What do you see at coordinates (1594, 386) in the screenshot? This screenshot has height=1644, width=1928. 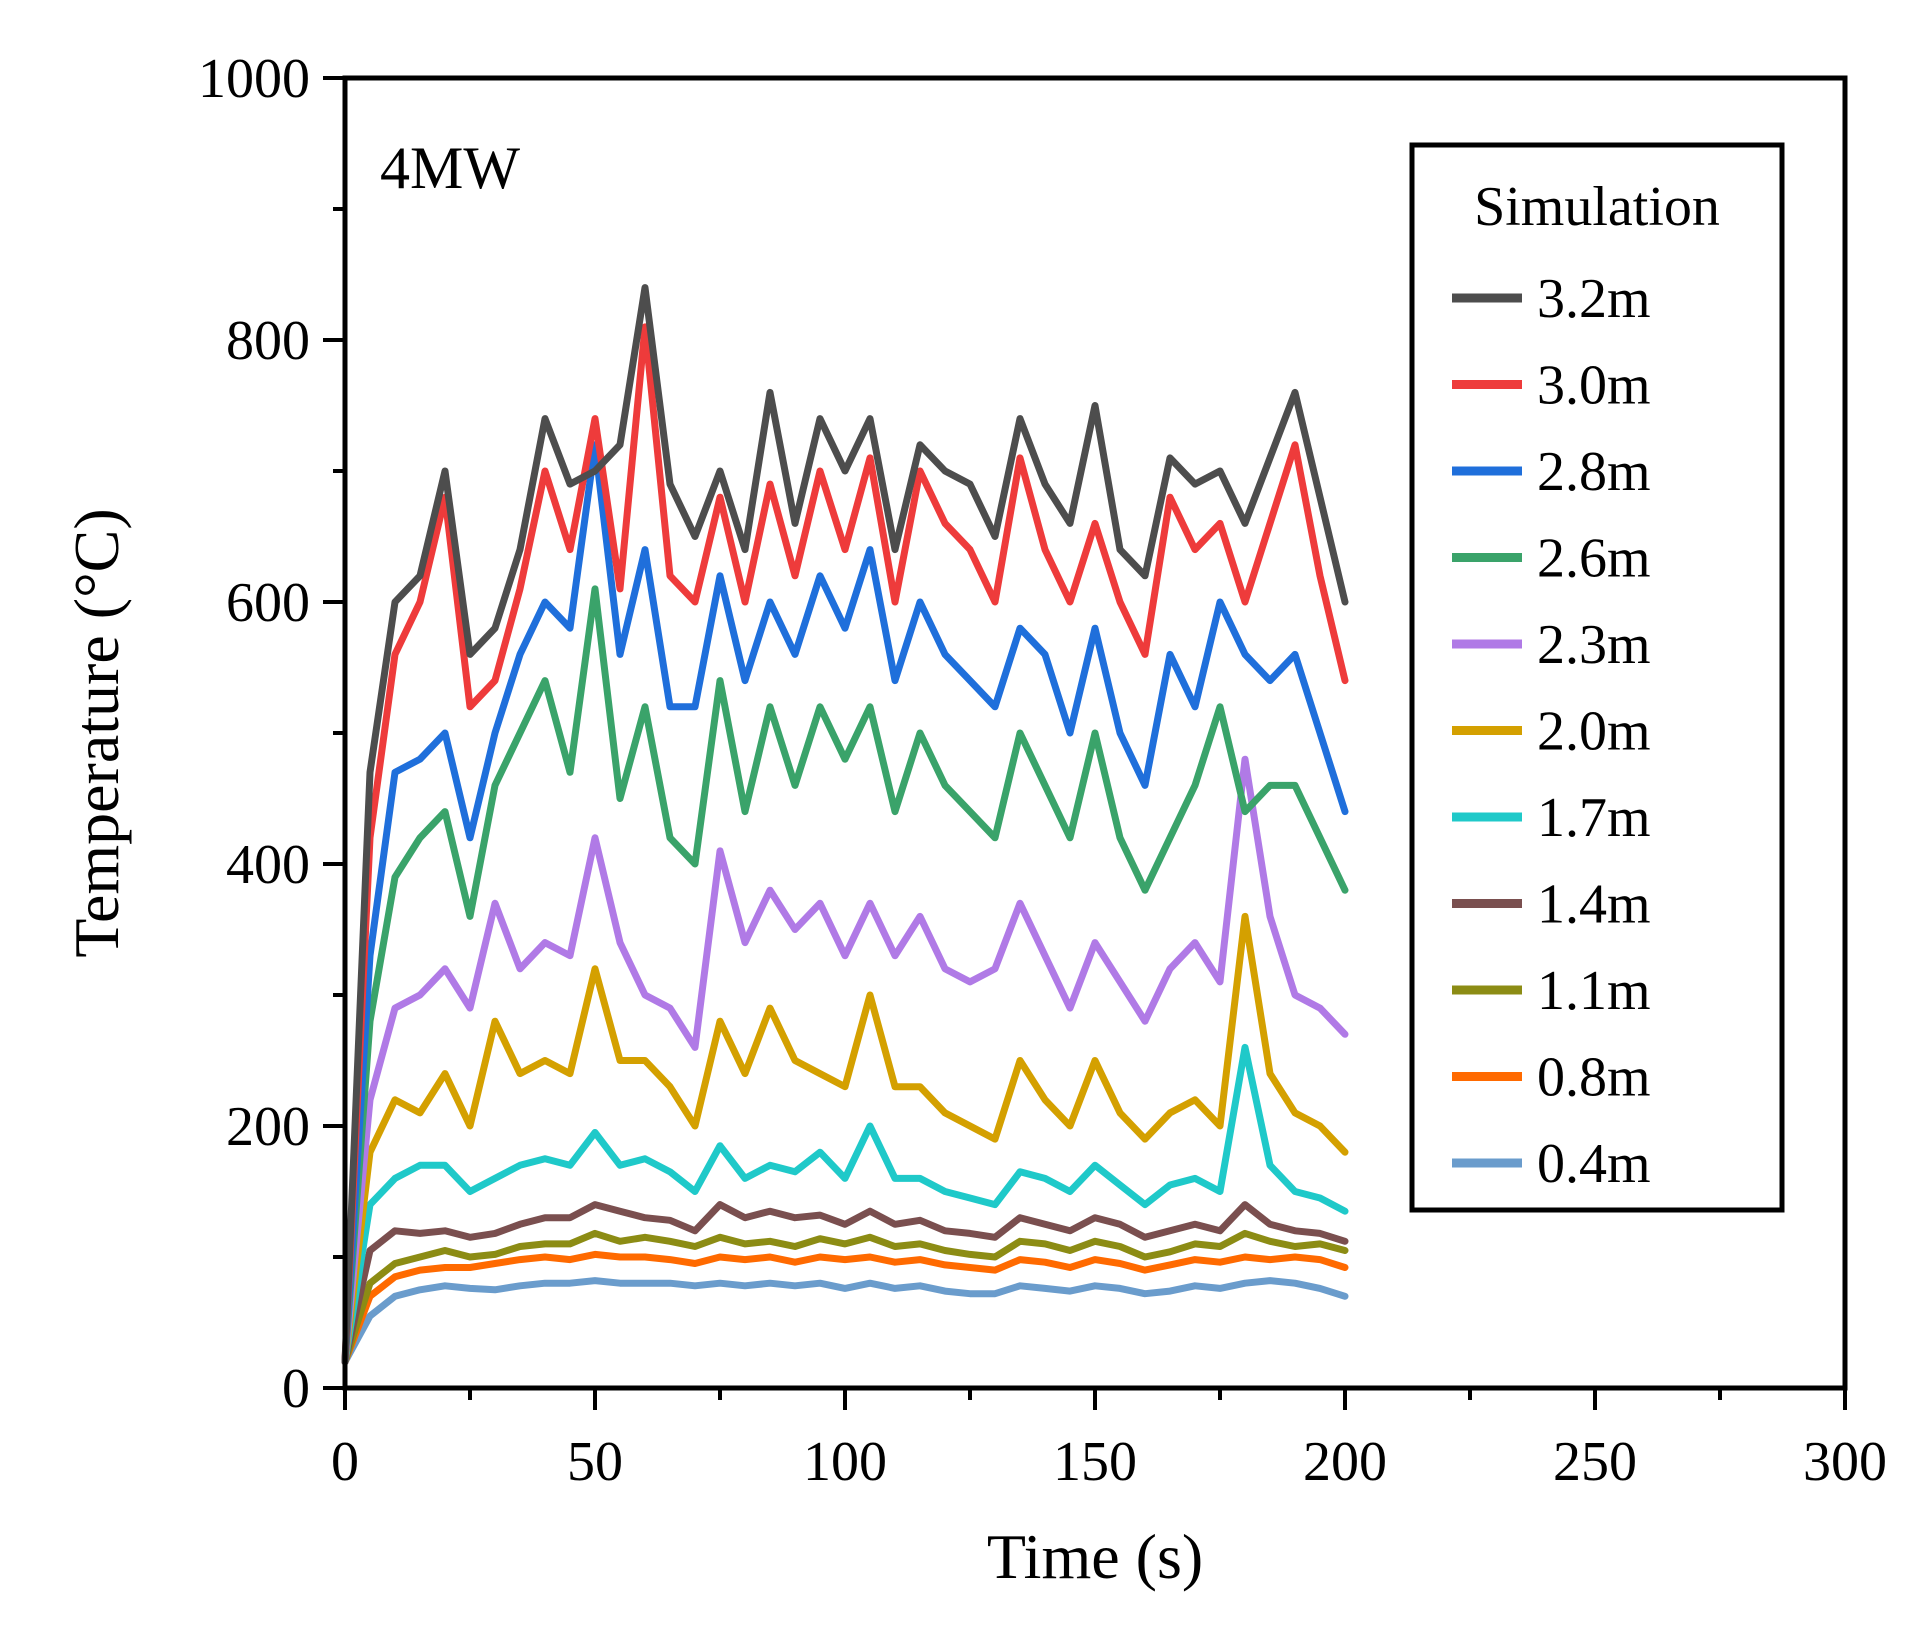 I see `legend-label: 3.0m` at bounding box center [1594, 386].